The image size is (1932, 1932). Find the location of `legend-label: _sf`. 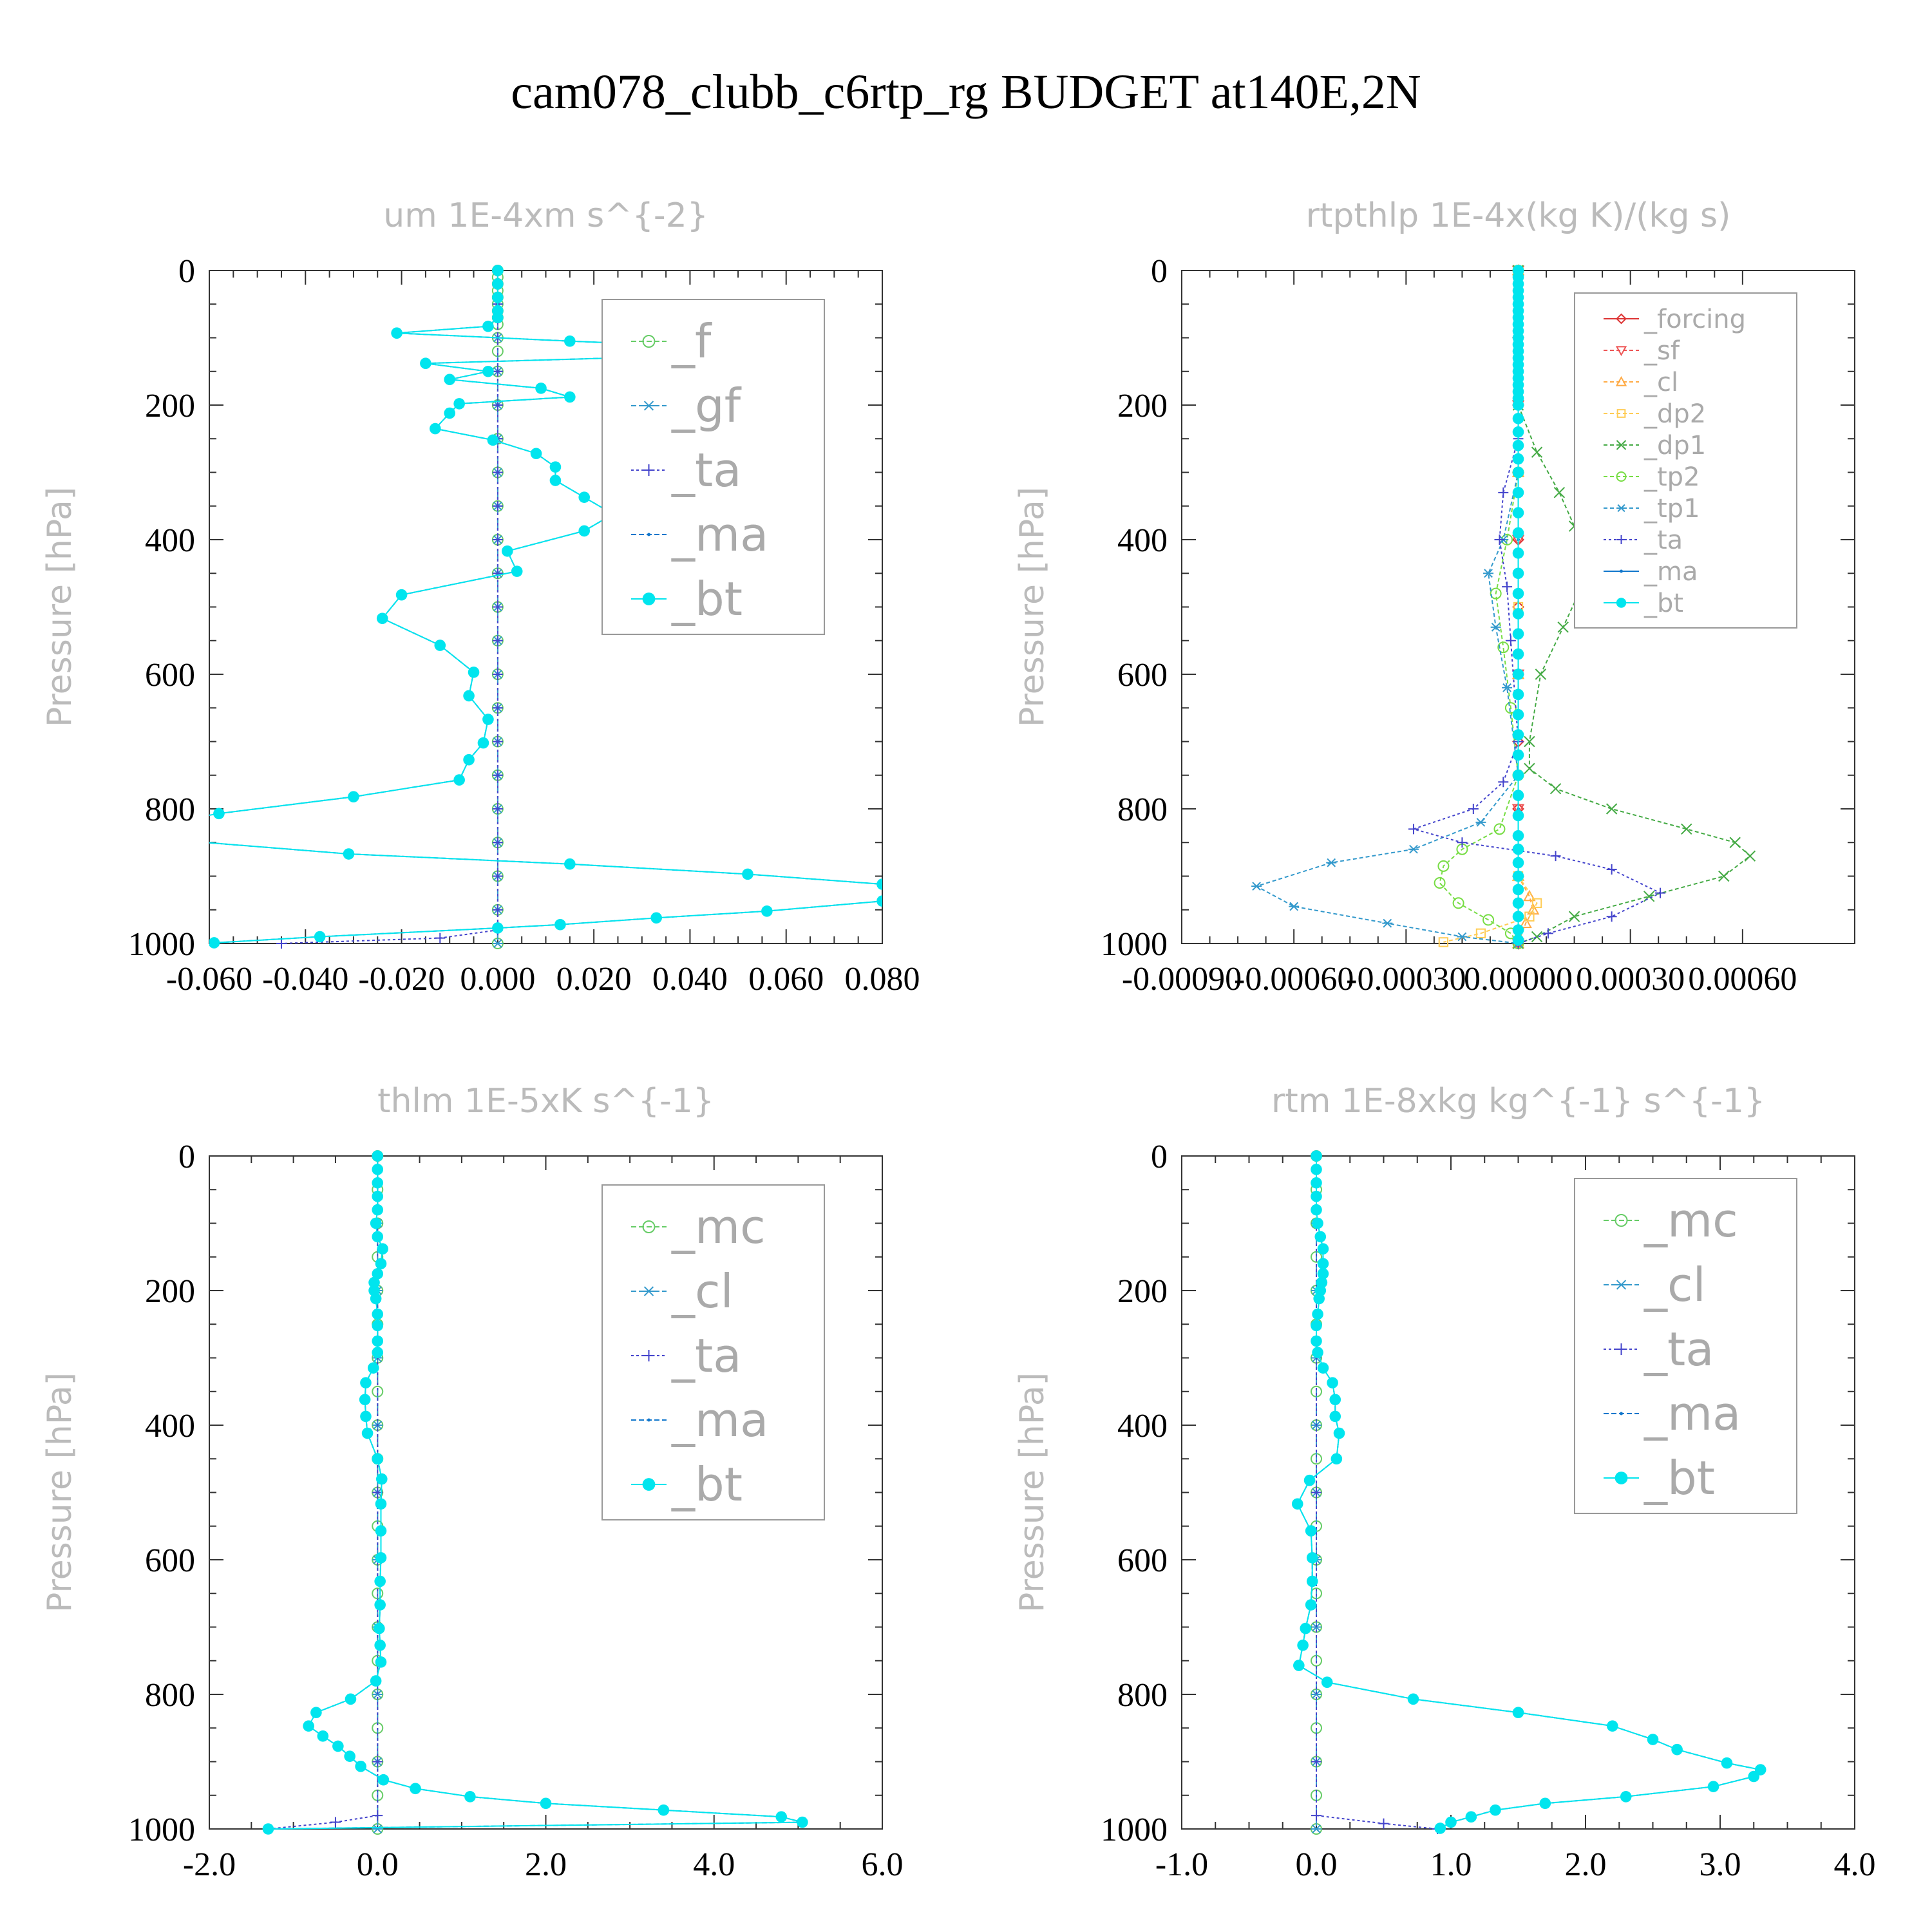

legend-label: _sf is located at coordinates (1661, 351).